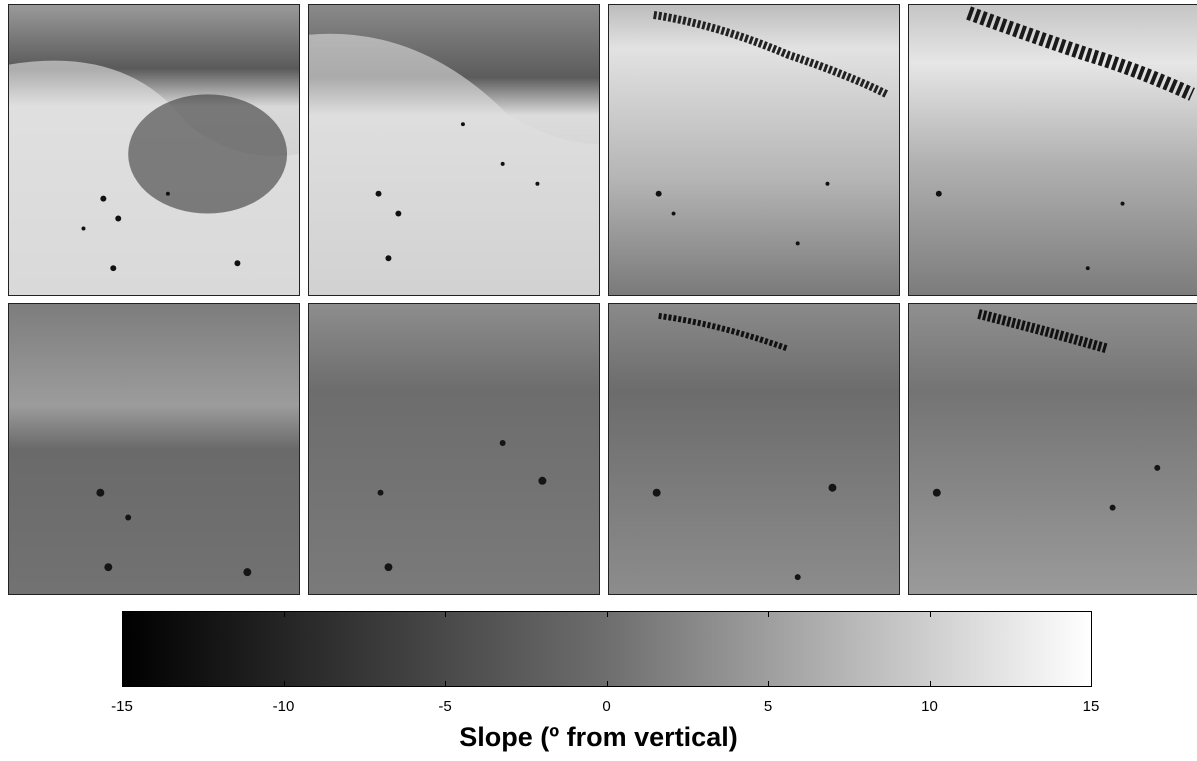 The height and width of the screenshot is (761, 1197). What do you see at coordinates (929, 706) in the screenshot?
I see `colorbar-tick-label: 10` at bounding box center [929, 706].